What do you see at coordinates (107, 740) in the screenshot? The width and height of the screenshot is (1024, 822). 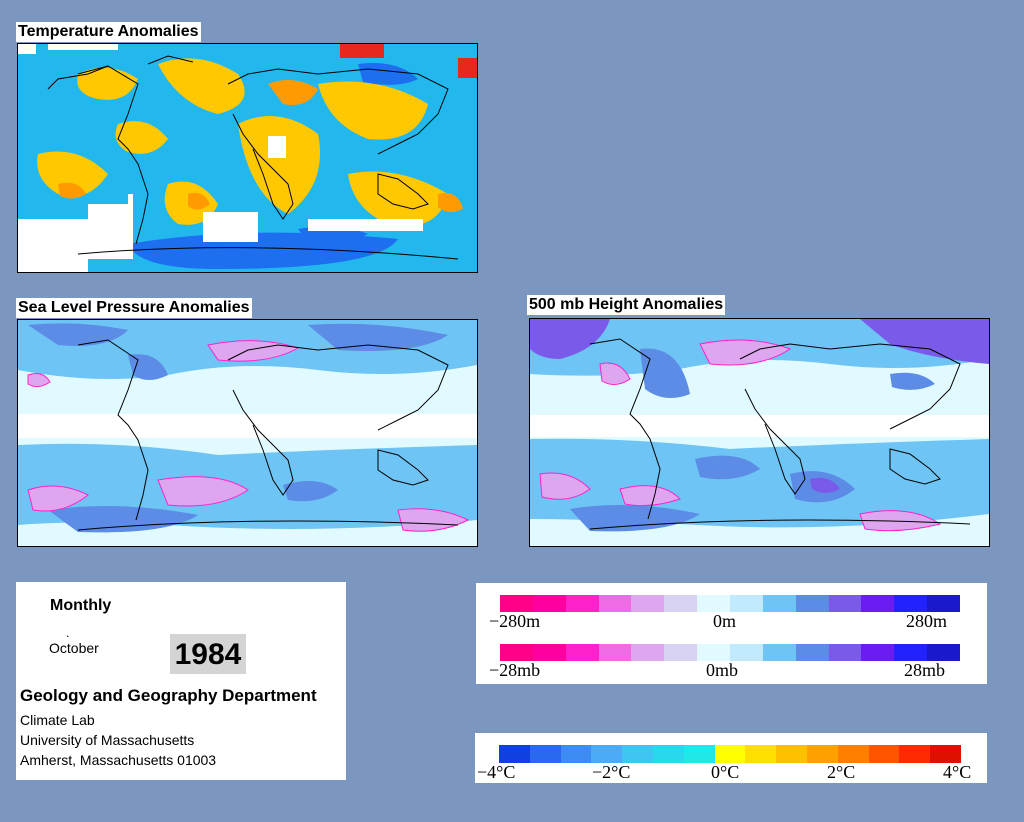 I see `affiliation-line-2: University of Massachusetts` at bounding box center [107, 740].